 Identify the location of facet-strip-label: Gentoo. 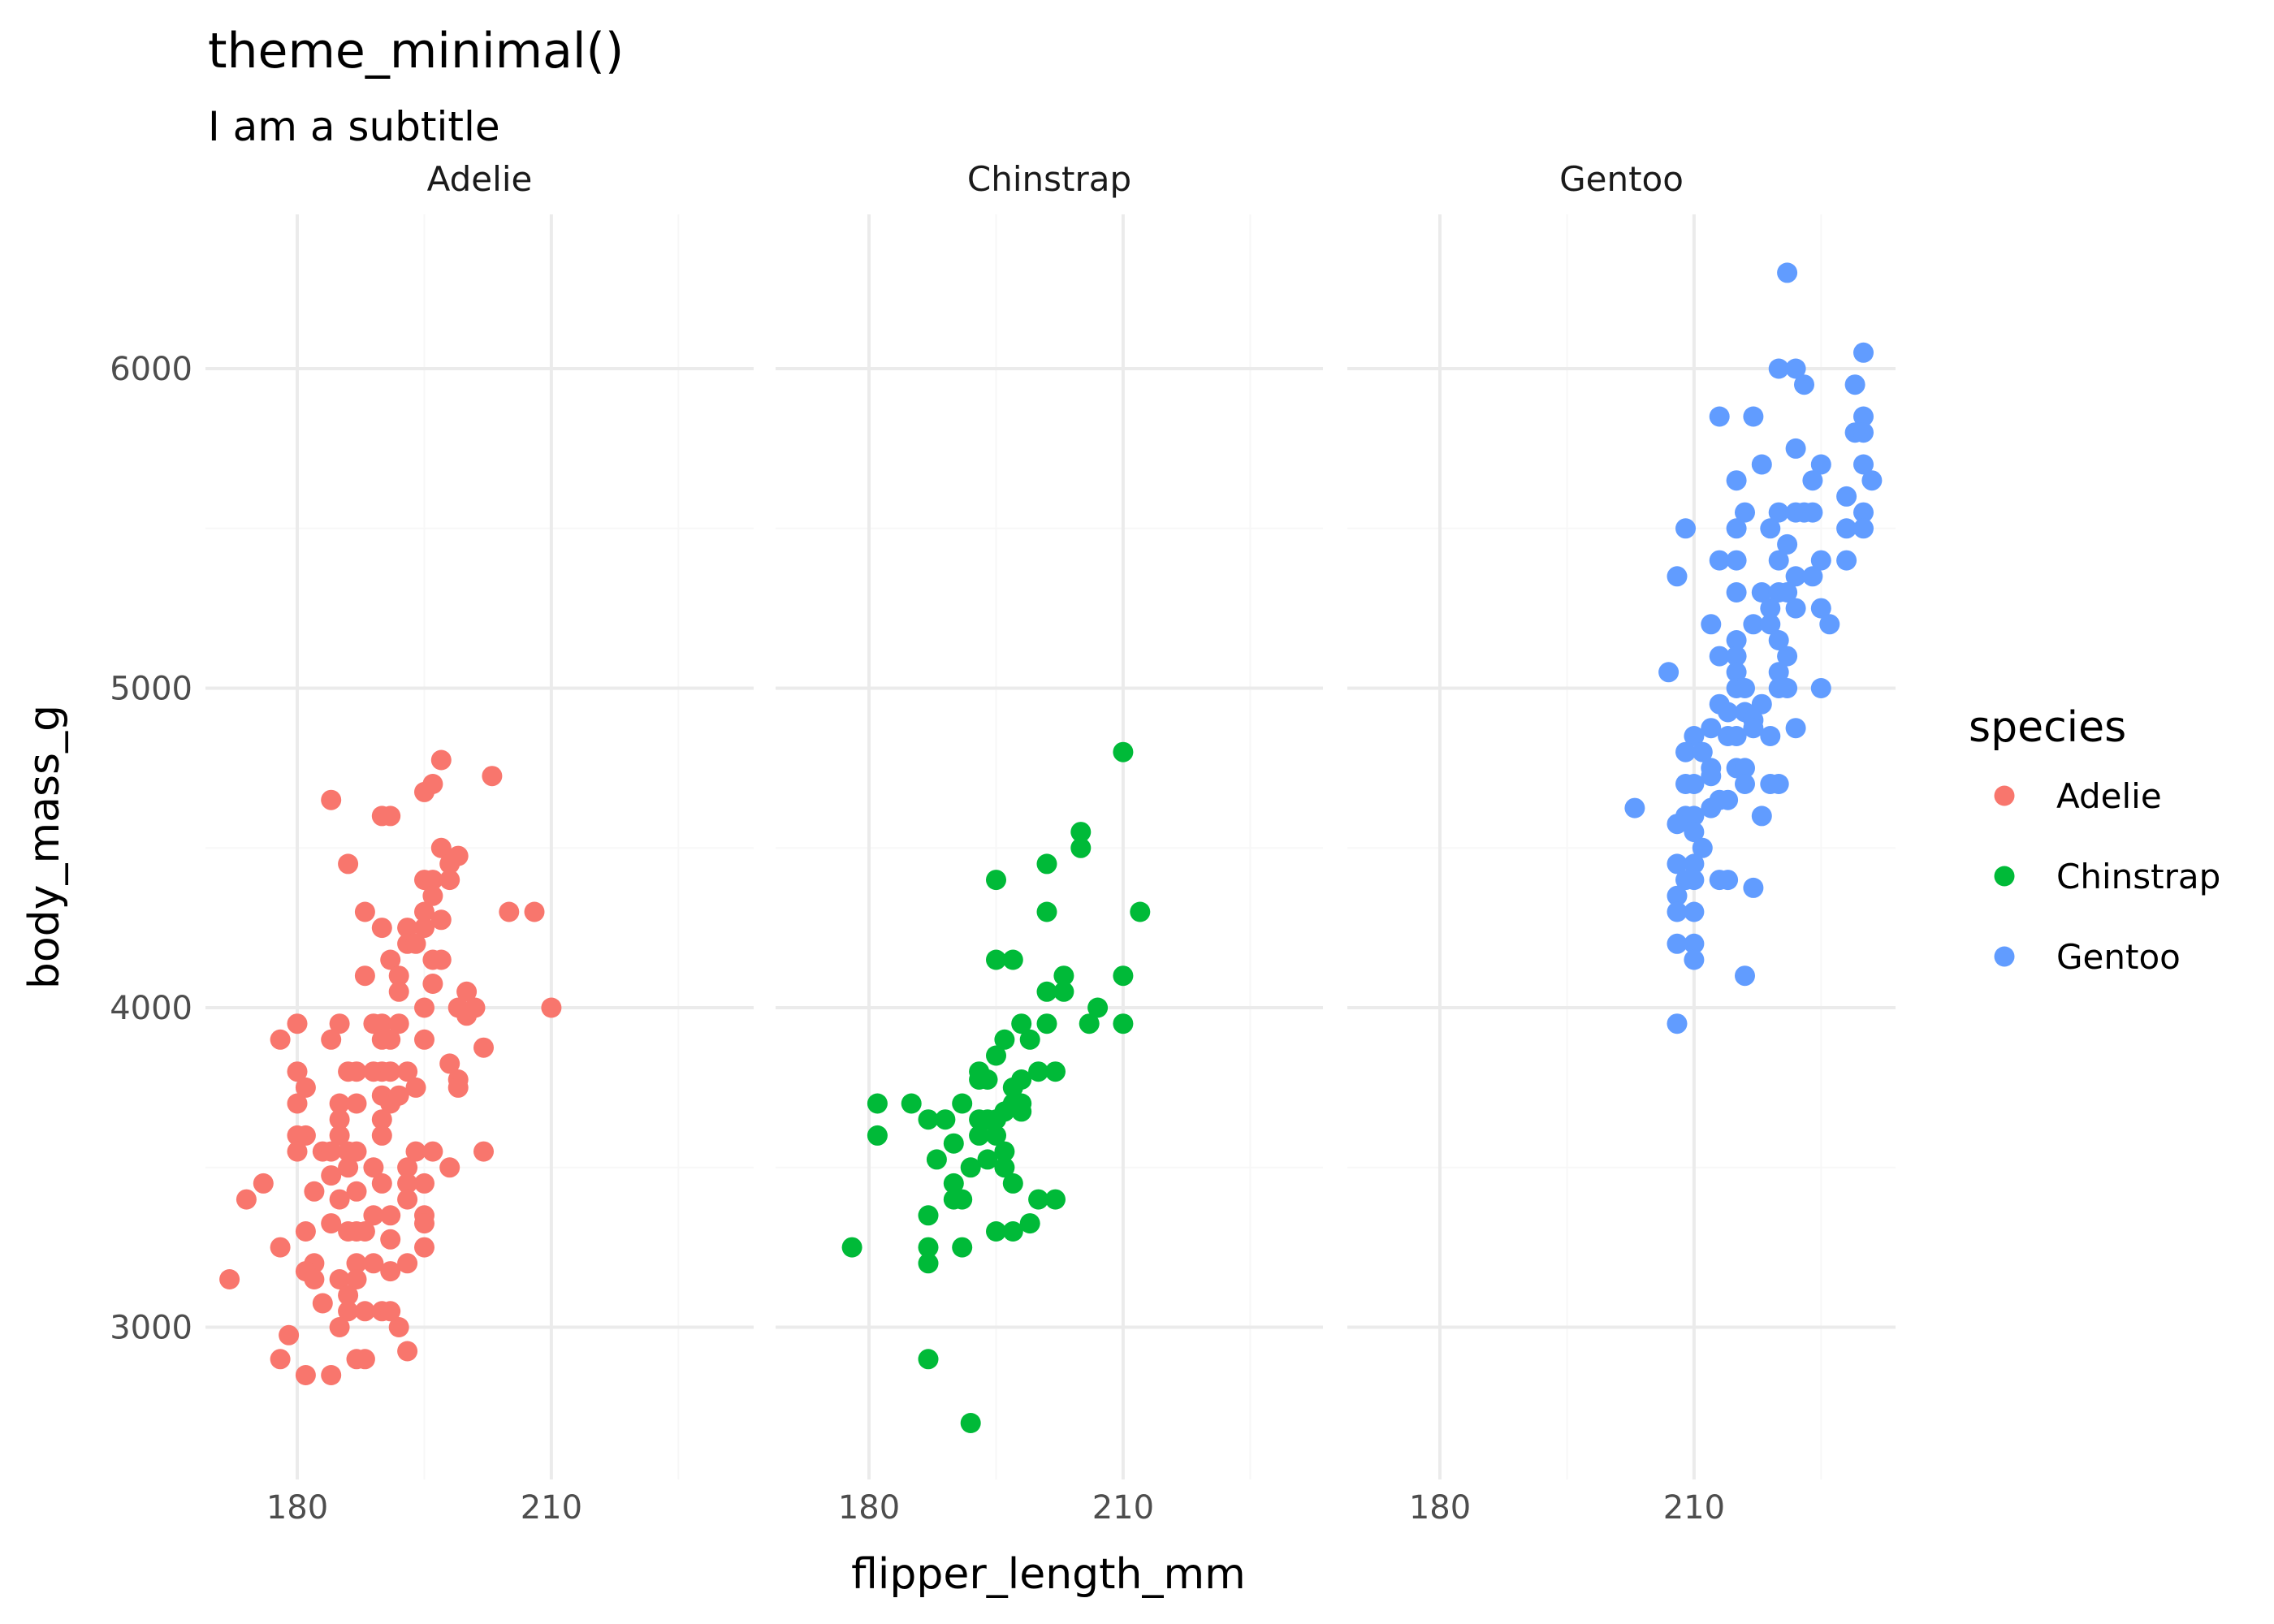
(1622, 179).